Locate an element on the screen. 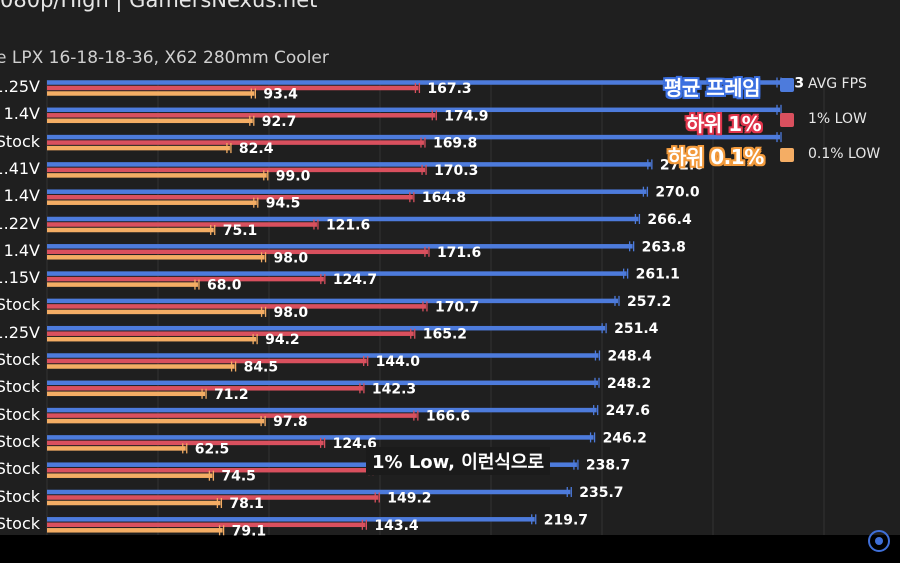 The width and height of the screenshot is (900, 563). value-label: 272.0 is located at coordinates (682, 165).